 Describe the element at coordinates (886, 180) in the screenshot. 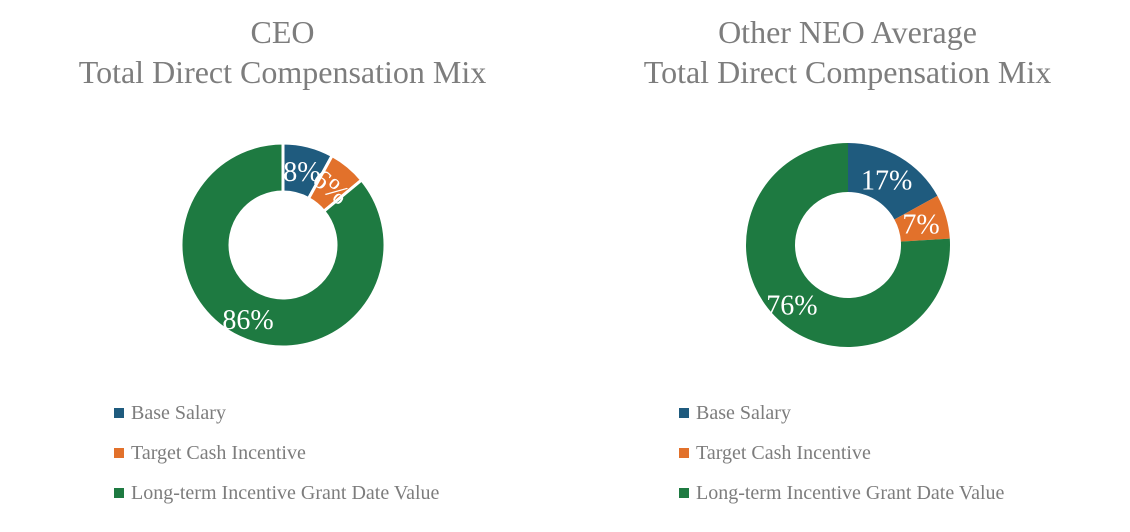

I see `slice-label-base-salary: 17%` at that location.